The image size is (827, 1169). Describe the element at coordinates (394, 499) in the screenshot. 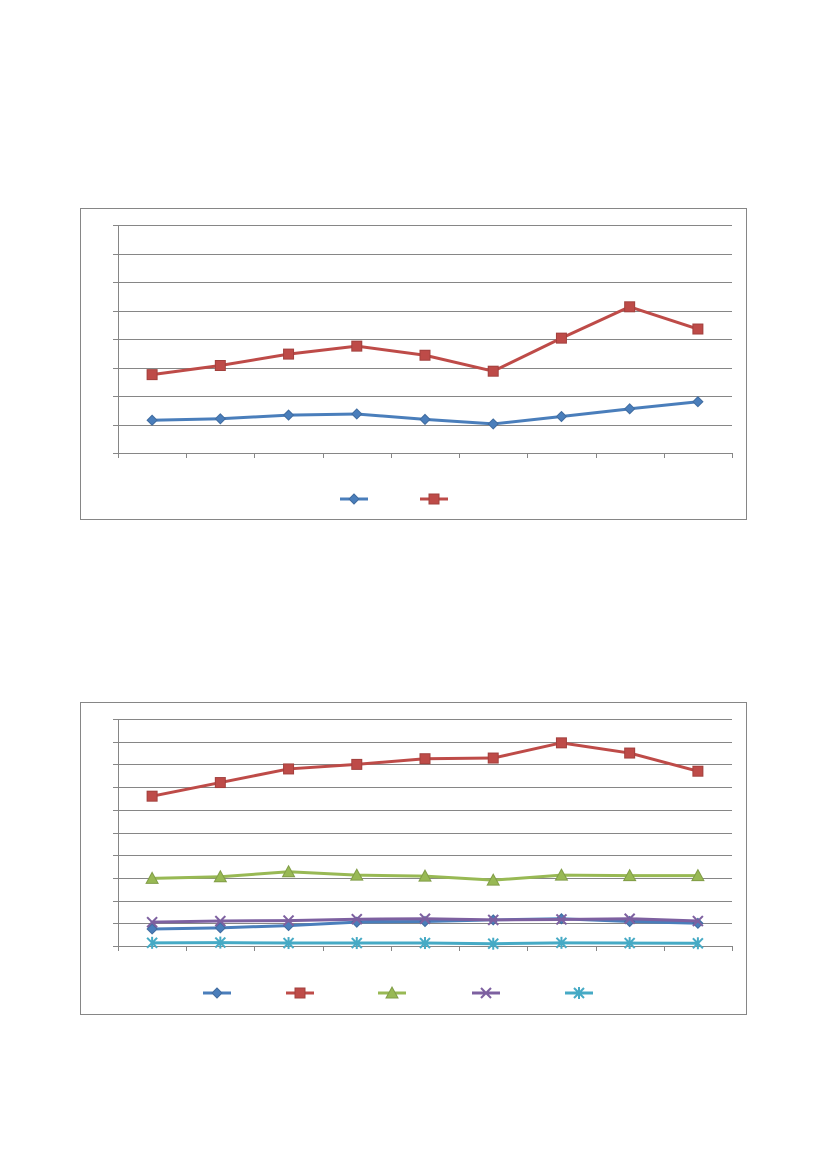

I see `chart-1-legend` at that location.